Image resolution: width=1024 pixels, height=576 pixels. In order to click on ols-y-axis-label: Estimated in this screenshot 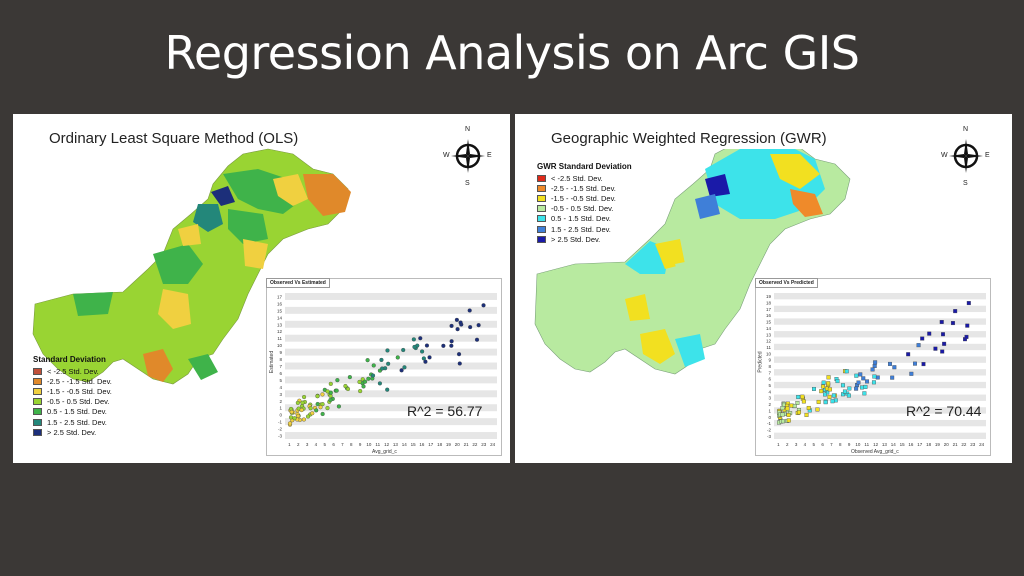, I will do `click(272, 362)`.